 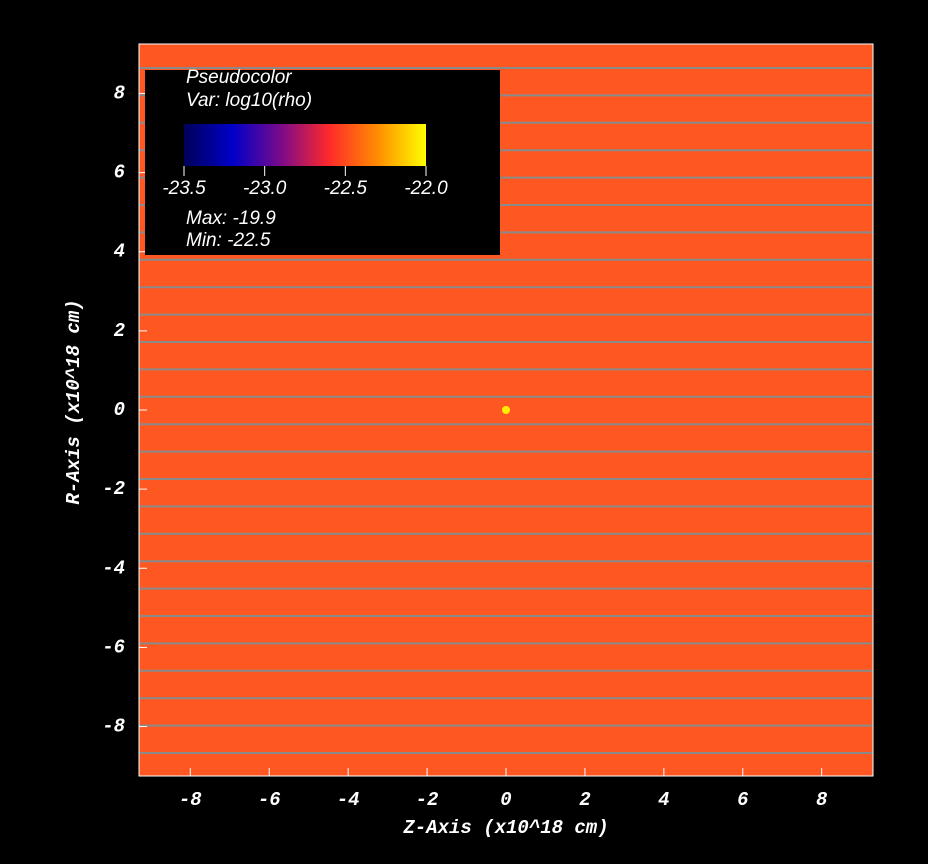 I want to click on y-tick-label: -6, so click(x=113, y=647).